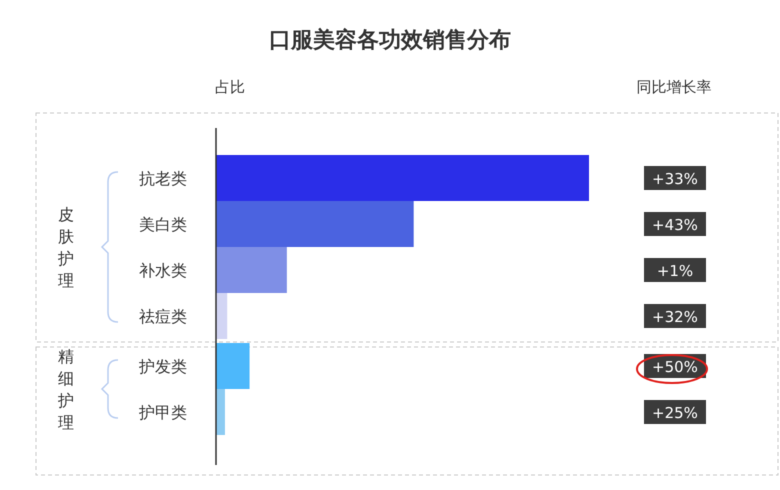 The height and width of the screenshot is (490, 780). Describe the element at coordinates (163, 270) in the screenshot. I see `y-tick-label: 补水类` at that location.